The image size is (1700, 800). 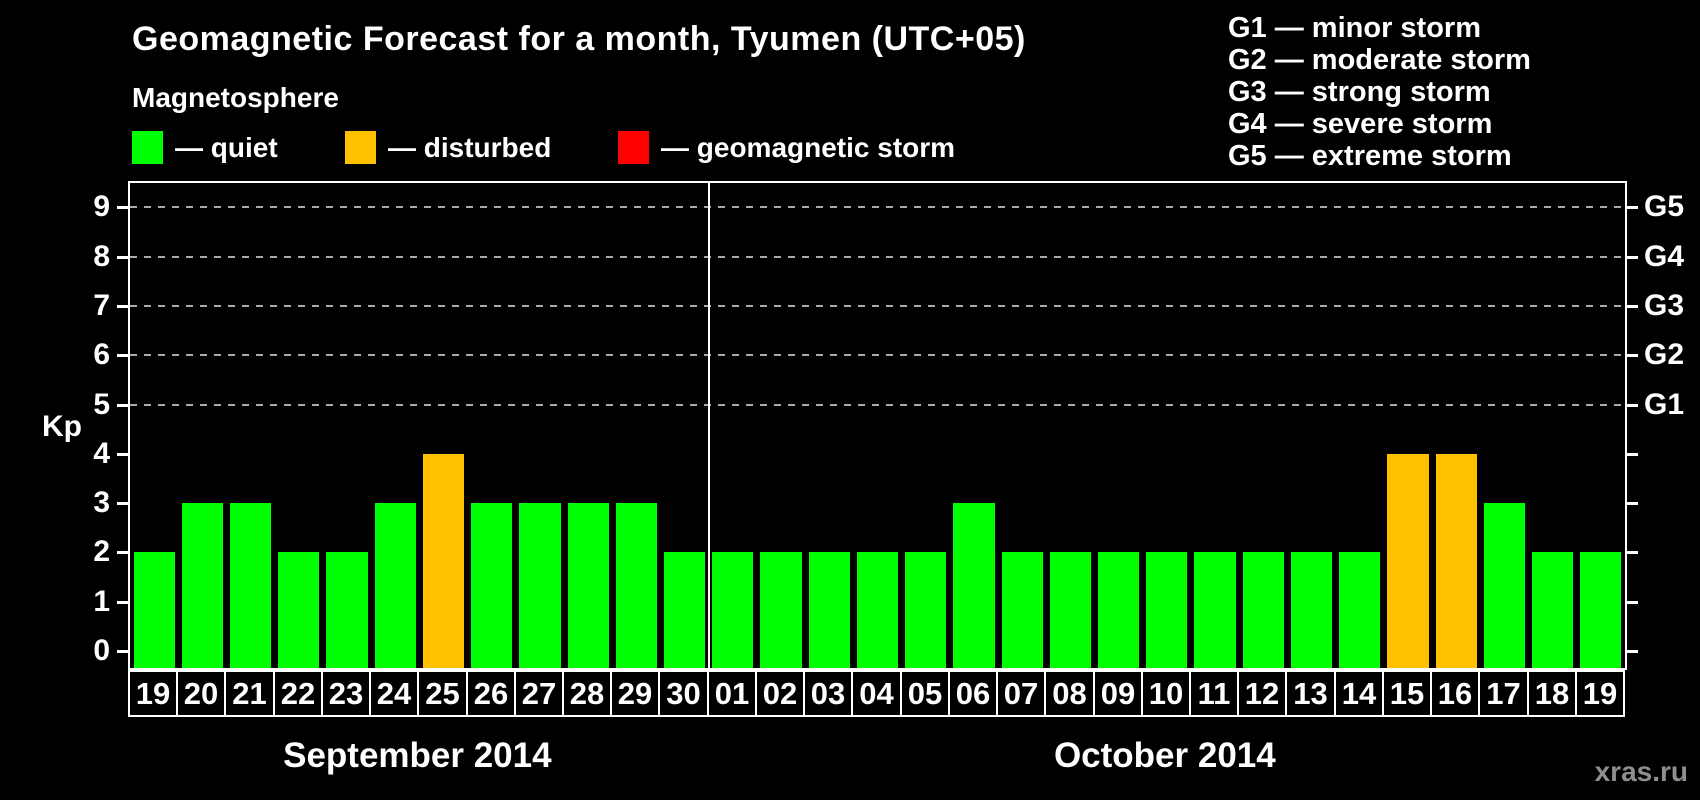 I want to click on g-axis-label-g4: G4, so click(x=1664, y=256).